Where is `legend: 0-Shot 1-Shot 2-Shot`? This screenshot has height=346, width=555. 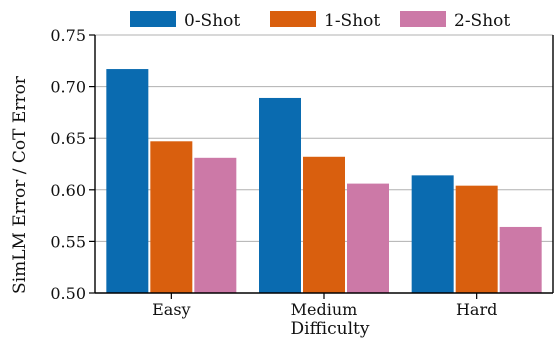 legend: 0-Shot 1-Shot 2-Shot is located at coordinates (320, 21).